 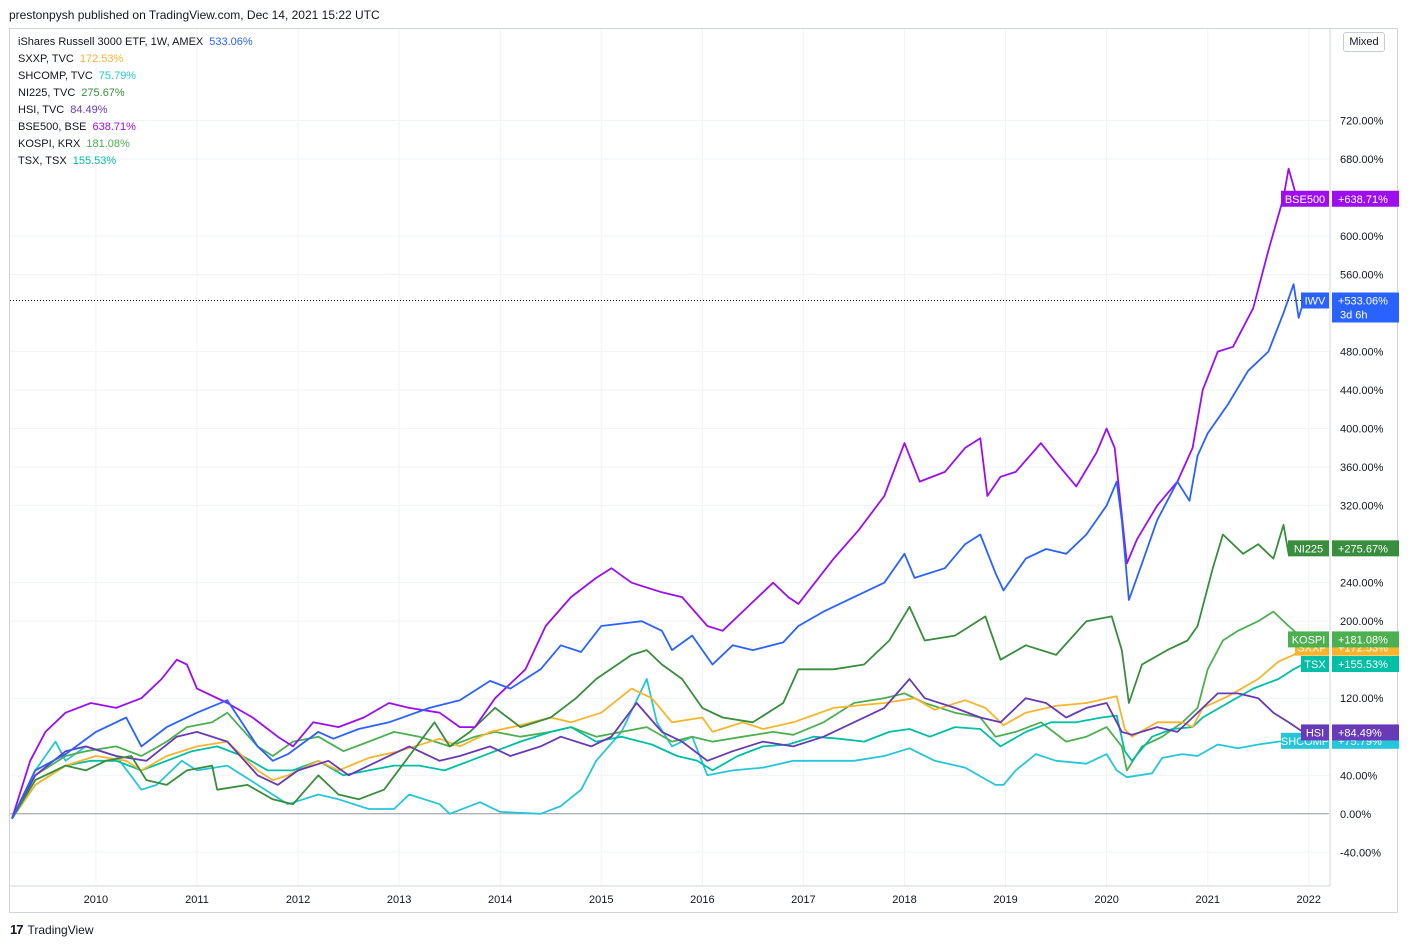 I want to click on y-tick-label: 400.00%, so click(x=1362, y=430).